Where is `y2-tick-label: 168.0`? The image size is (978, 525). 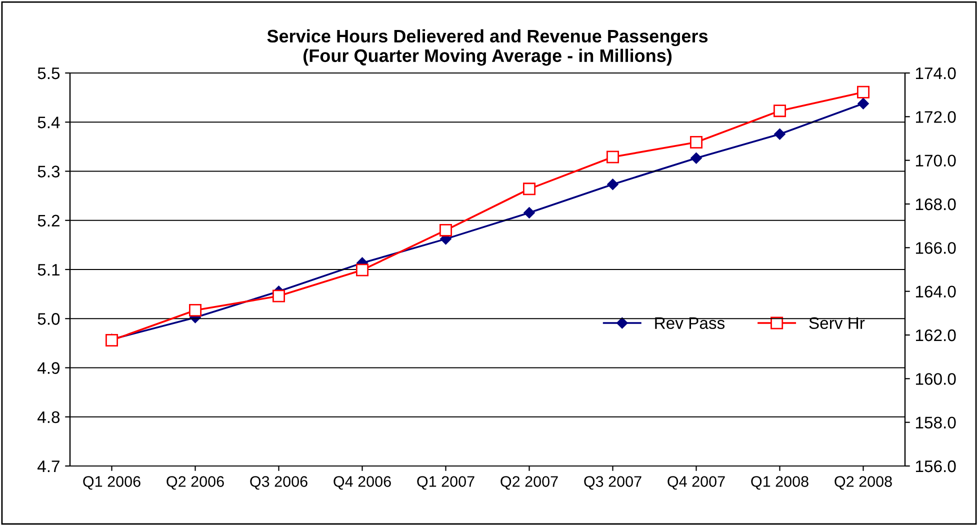
y2-tick-label: 168.0 is located at coordinates (936, 204).